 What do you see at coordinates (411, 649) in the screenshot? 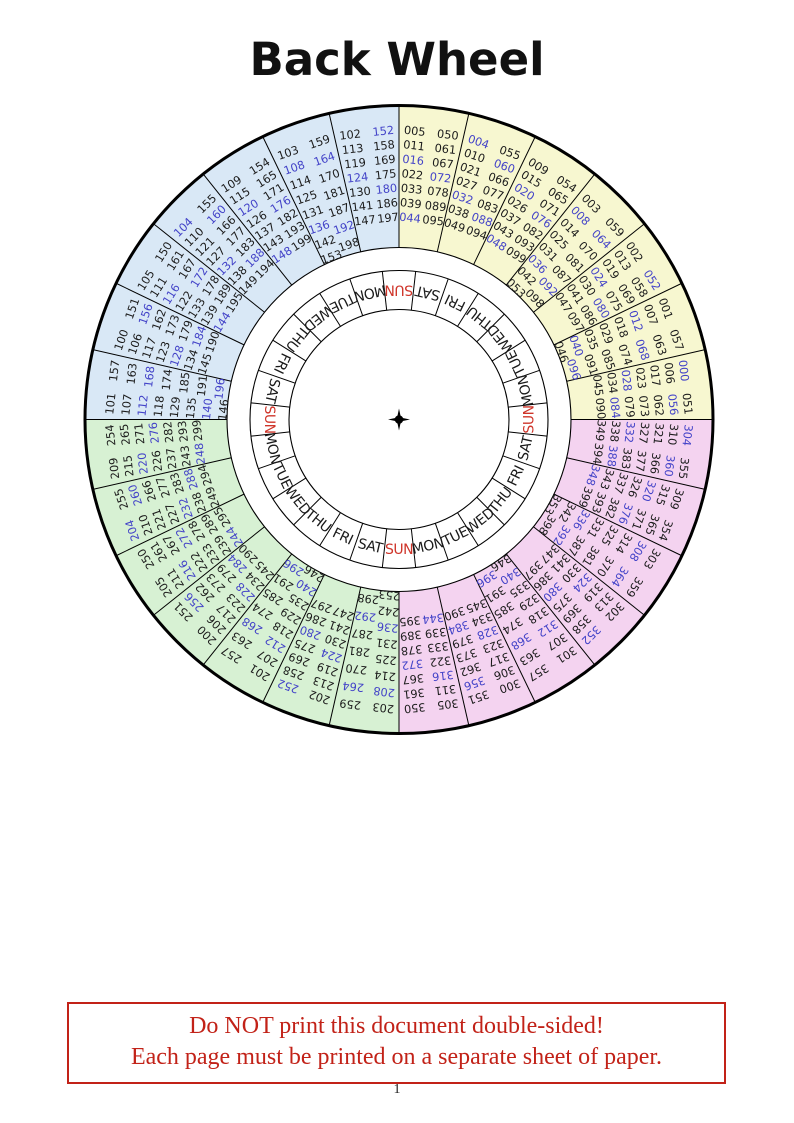
I see `year-number: 378` at bounding box center [411, 649].